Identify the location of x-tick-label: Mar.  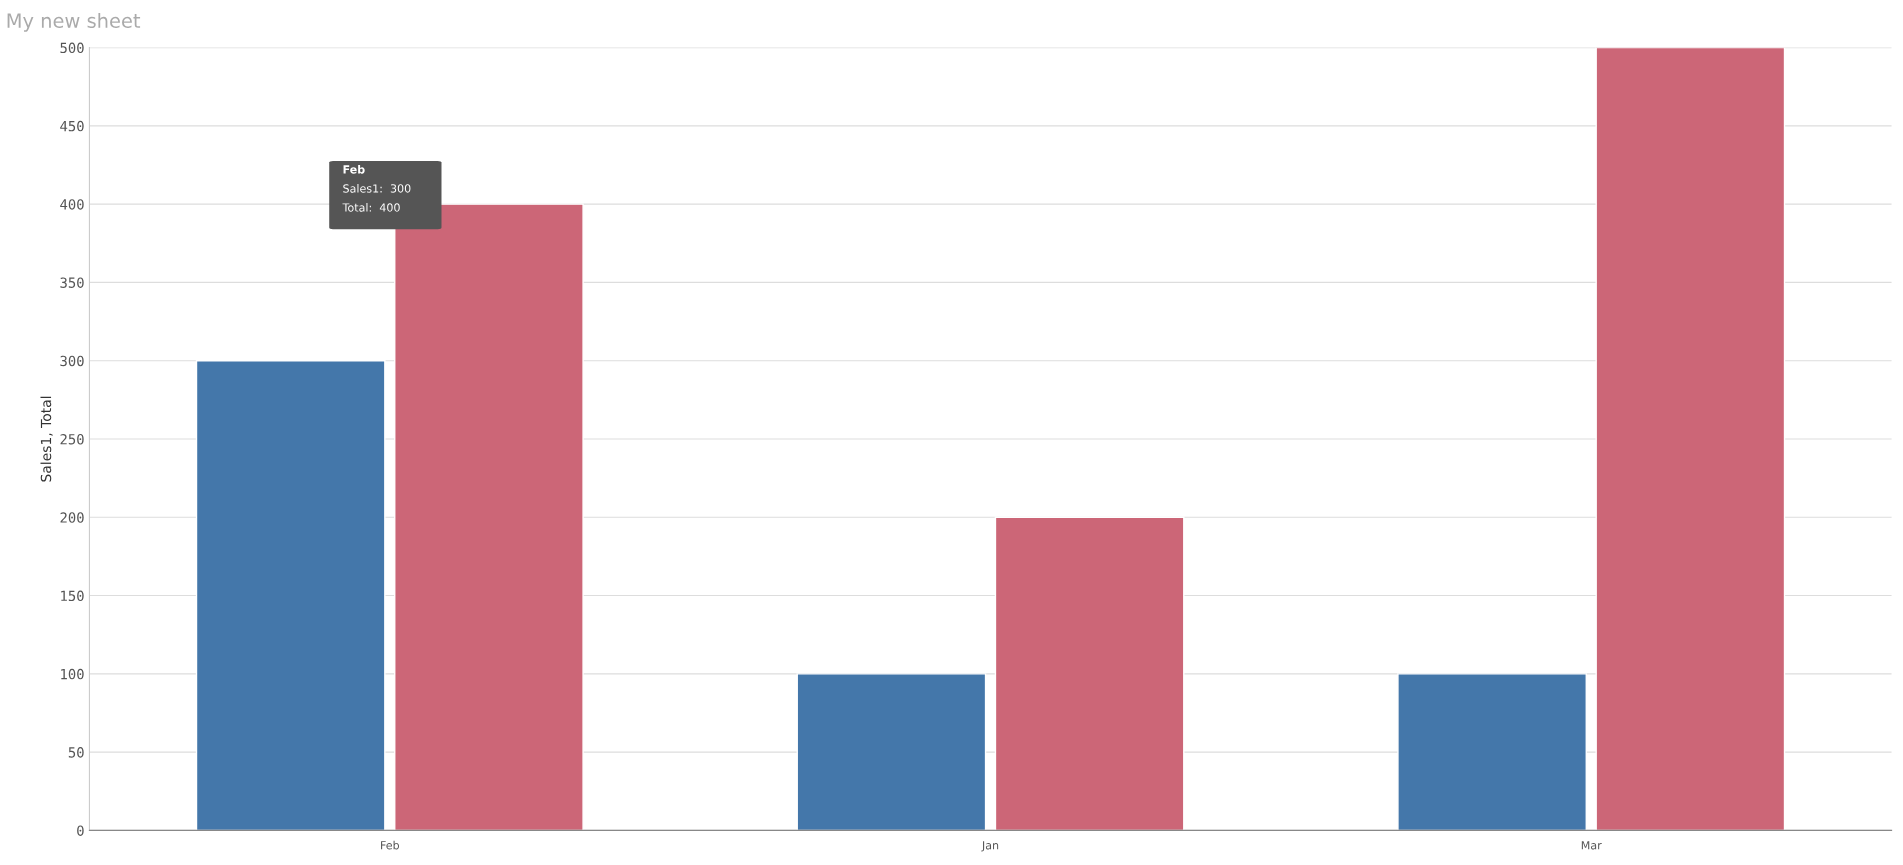
(1591, 845).